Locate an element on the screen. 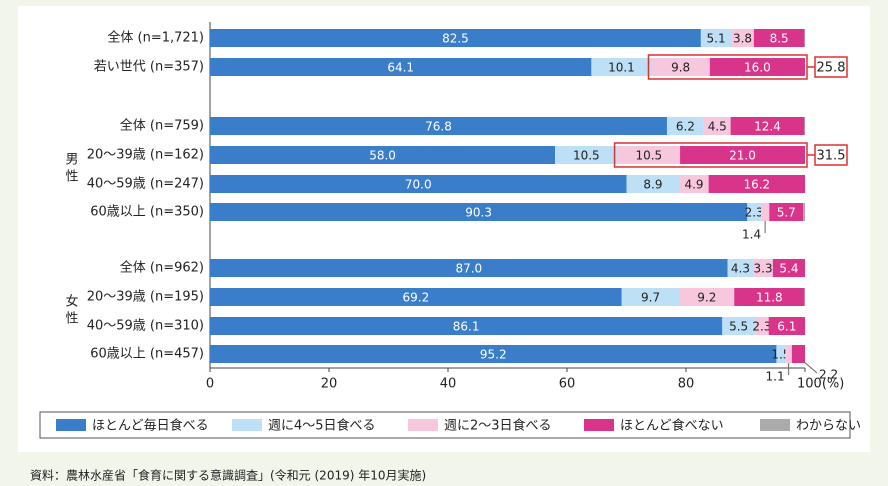 This screenshot has width=888, height=486. value-label: 87.0 is located at coordinates (468, 269).